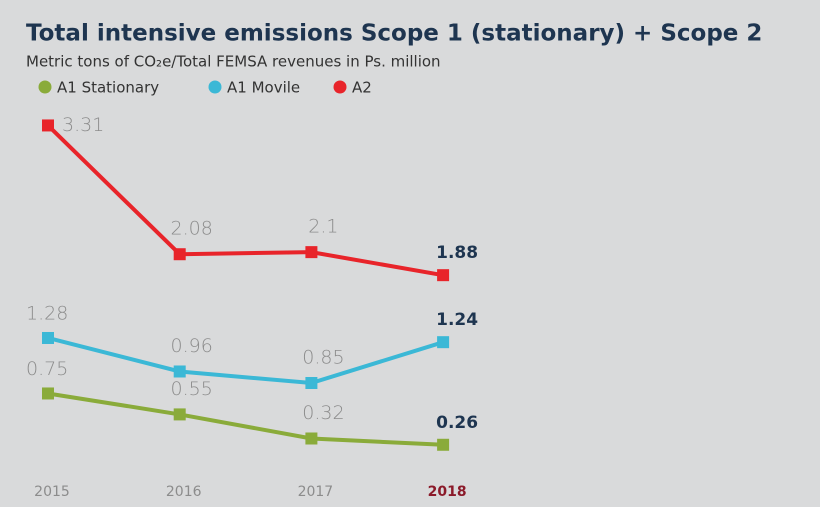 This screenshot has height=507, width=820. What do you see at coordinates (457, 423) in the screenshot?
I see `data-label: 0.26` at bounding box center [457, 423].